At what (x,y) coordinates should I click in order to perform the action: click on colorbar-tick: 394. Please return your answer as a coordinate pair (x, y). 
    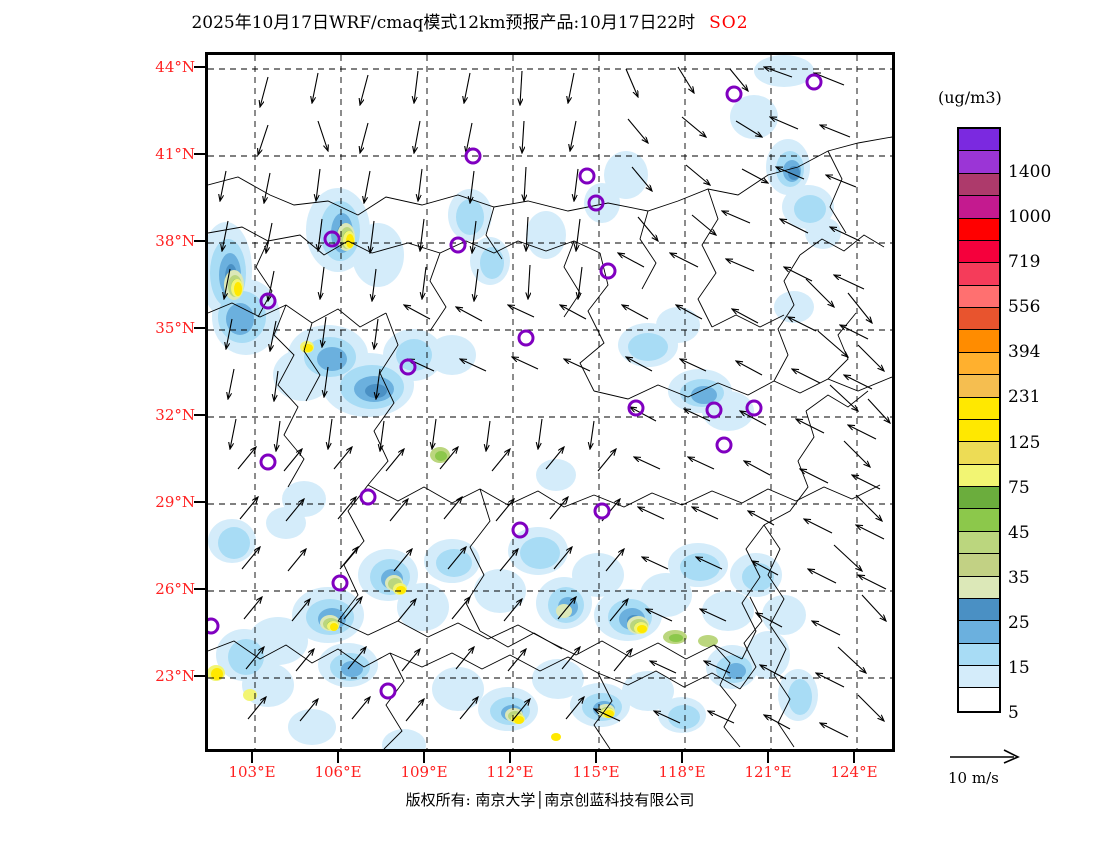
    Looking at the image, I should click on (1024, 352).